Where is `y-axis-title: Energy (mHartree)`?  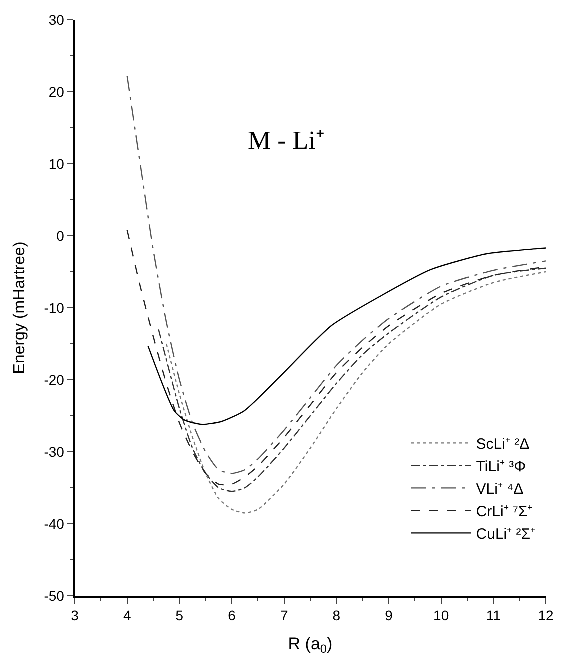
y-axis-title: Energy (mHartree) is located at coordinates (20, 308).